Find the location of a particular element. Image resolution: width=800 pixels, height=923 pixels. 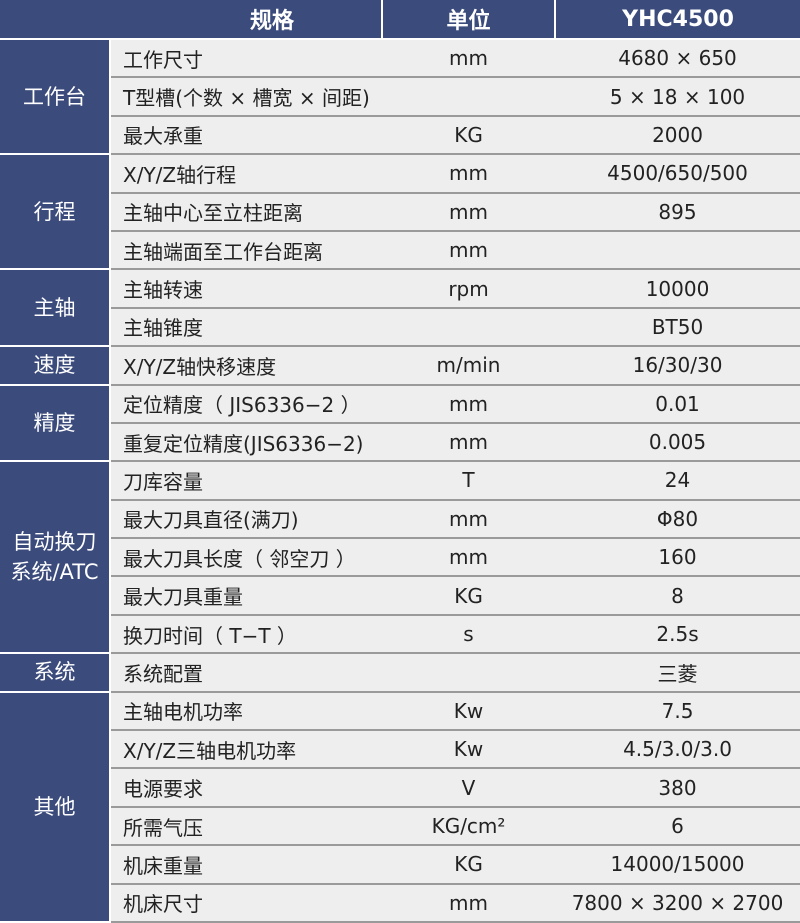

value-cell: 160 is located at coordinates (677, 558).